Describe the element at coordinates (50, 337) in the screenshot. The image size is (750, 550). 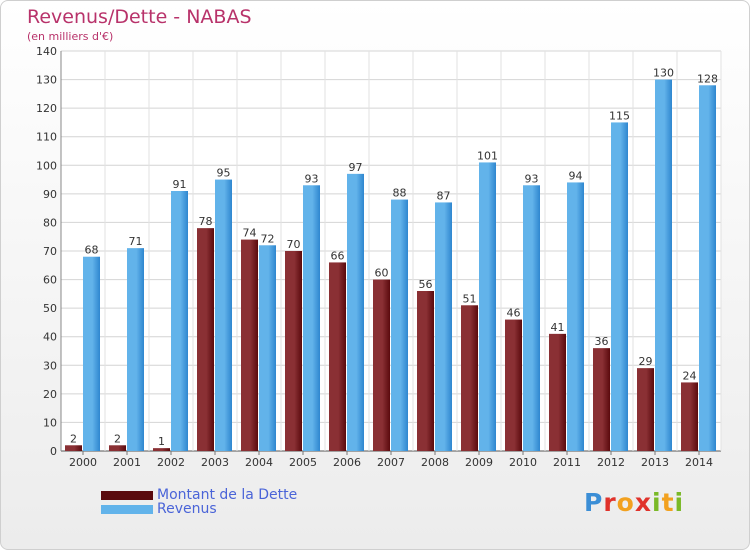
I see `y-tick-label: 40` at that location.